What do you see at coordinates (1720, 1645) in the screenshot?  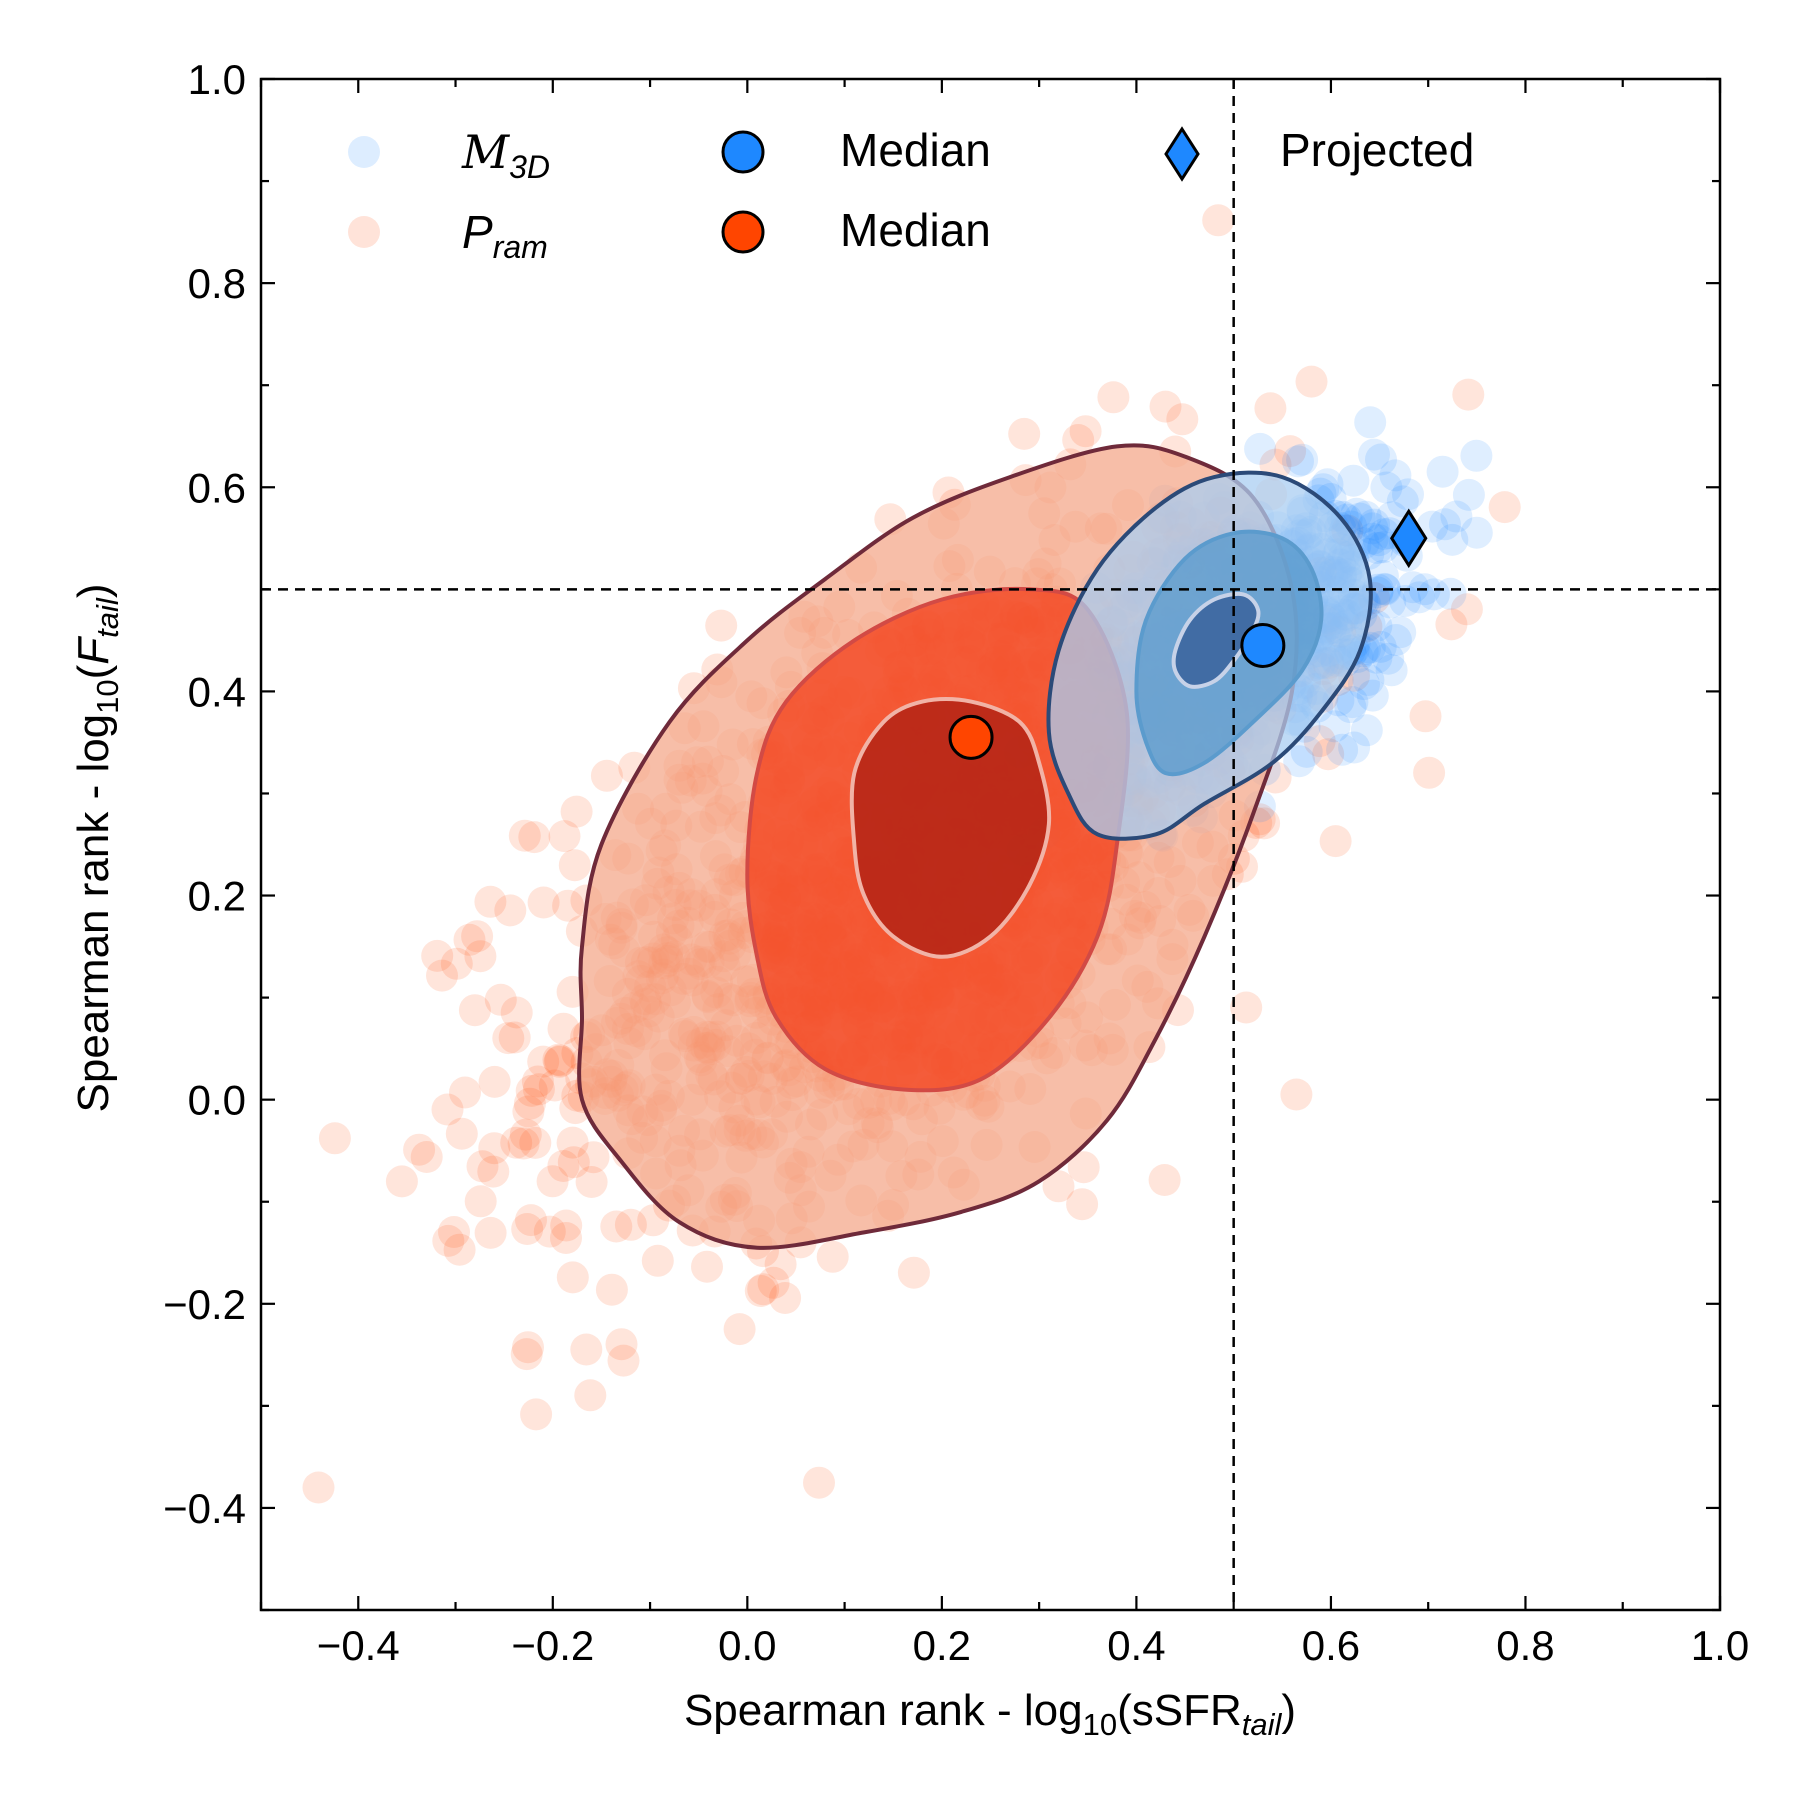 I see `x-tick-label: 1.0` at bounding box center [1720, 1645].